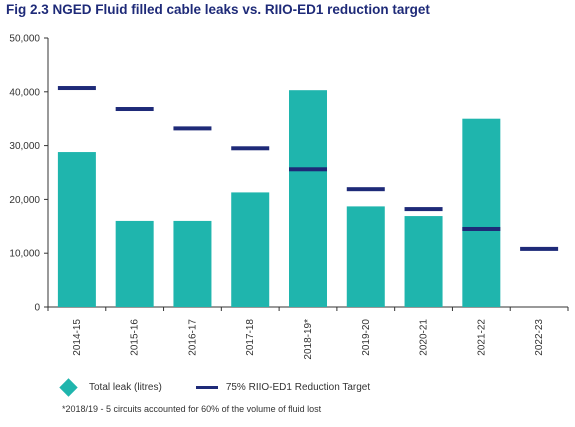  I want to click on y-tick-label: 10,000, so click(24, 254).